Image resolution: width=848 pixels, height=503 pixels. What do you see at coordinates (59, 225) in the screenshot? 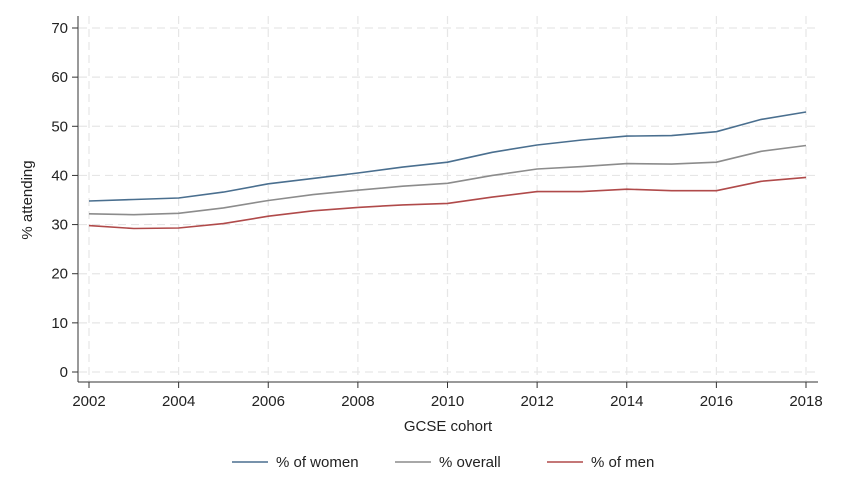
I see `y-tick-label: 30` at bounding box center [59, 225].